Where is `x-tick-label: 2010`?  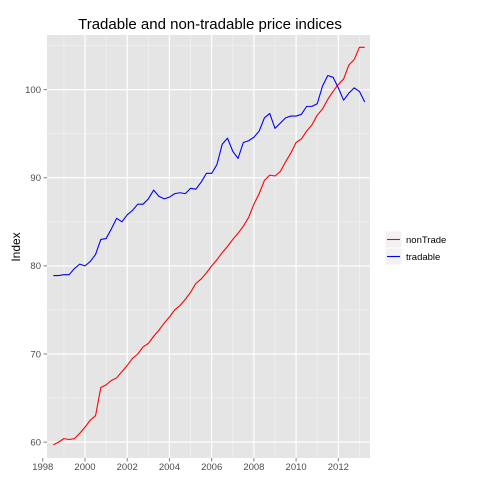 x-tick-label: 2010 is located at coordinates (296, 467).